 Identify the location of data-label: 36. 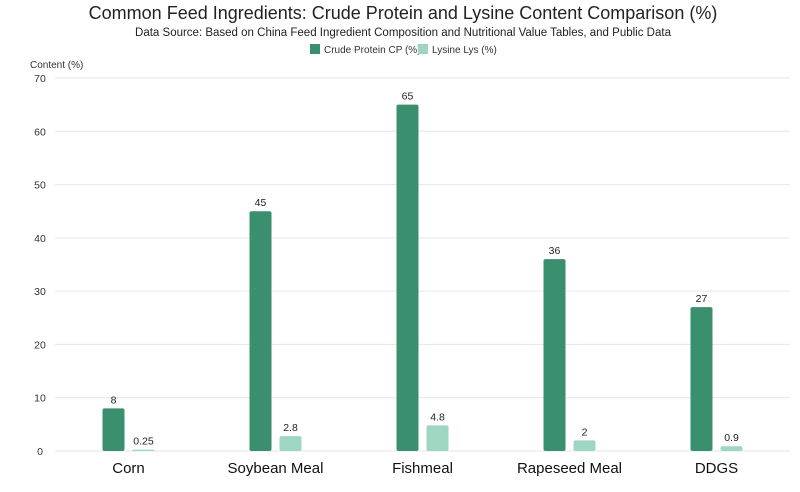
(555, 251).